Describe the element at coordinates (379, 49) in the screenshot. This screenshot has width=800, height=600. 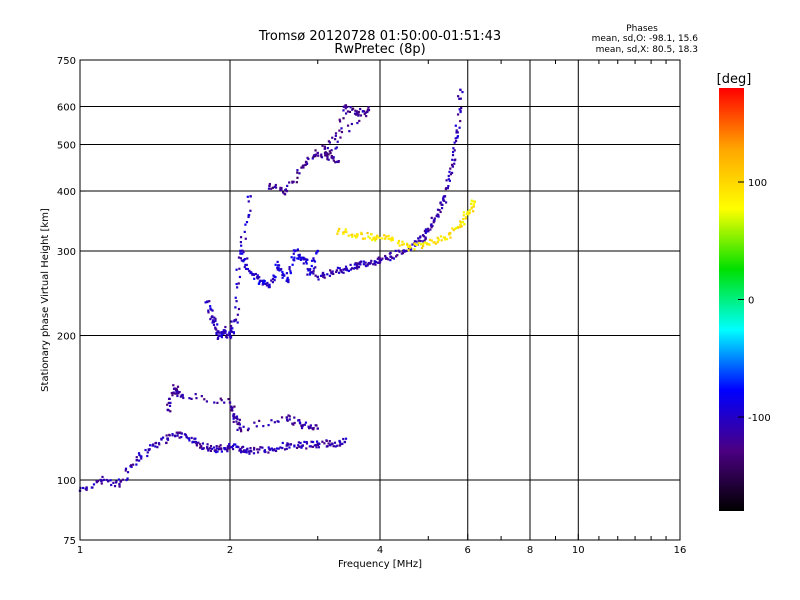
I see `chart-subtitle: RwPretec (8p)` at that location.